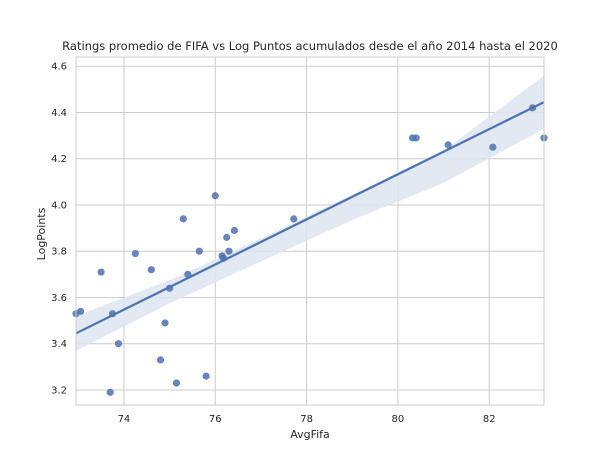 The height and width of the screenshot is (465, 604). What do you see at coordinates (41, 233) in the screenshot?
I see `y-axis-label: LogPoints` at bounding box center [41, 233].